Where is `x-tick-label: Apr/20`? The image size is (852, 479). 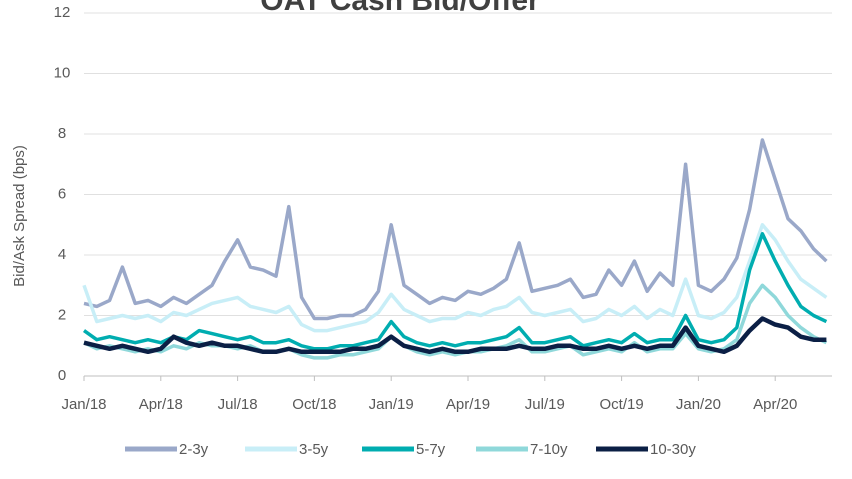
x-tick-label: Apr/20 is located at coordinates (775, 404).